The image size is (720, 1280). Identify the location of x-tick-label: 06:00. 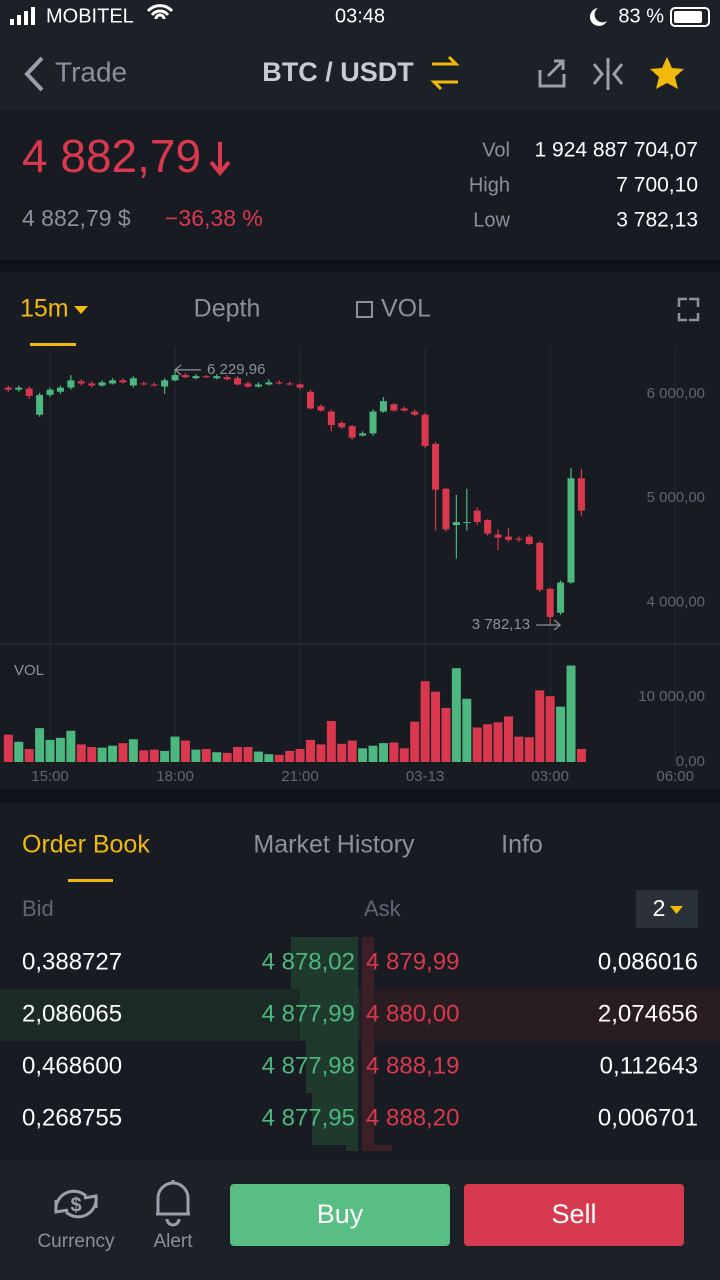
(675, 776).